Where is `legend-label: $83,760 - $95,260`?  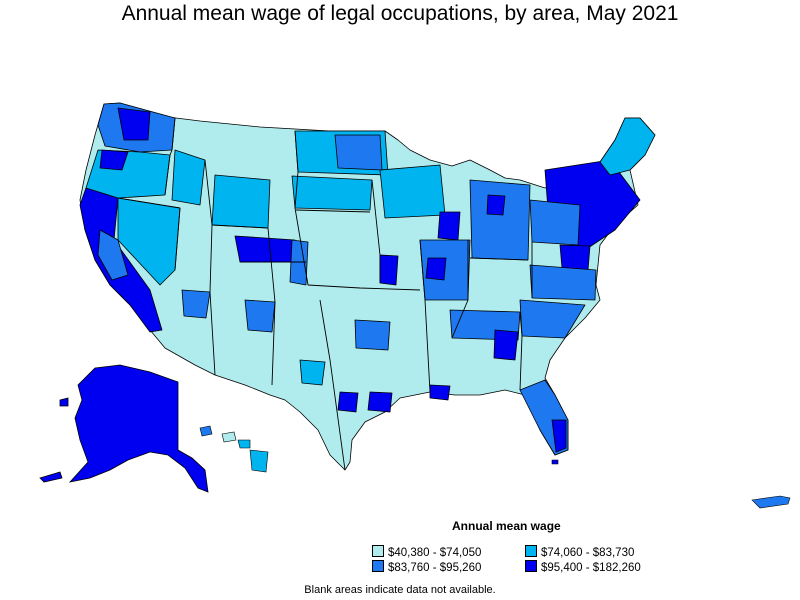 legend-label: $83,760 - $95,260 is located at coordinates (435, 568).